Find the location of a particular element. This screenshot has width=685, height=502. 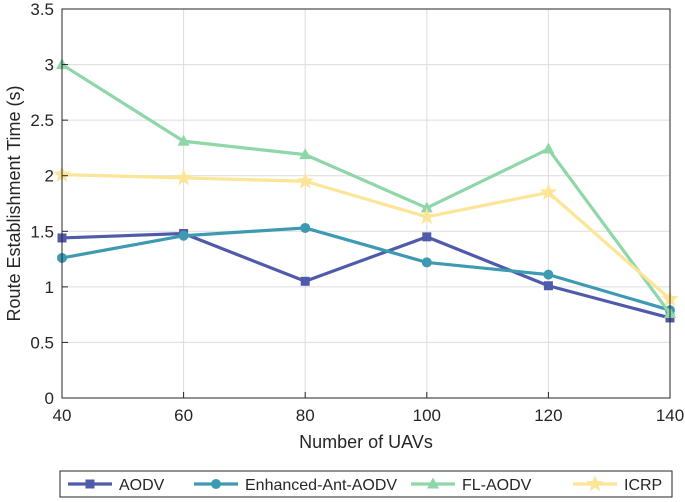

y-tick-label: 2 is located at coordinates (49, 176).